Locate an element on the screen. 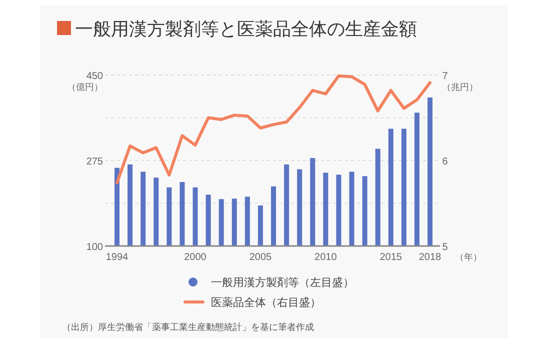  y2-axis-title: （兆円） is located at coordinates (460, 87).